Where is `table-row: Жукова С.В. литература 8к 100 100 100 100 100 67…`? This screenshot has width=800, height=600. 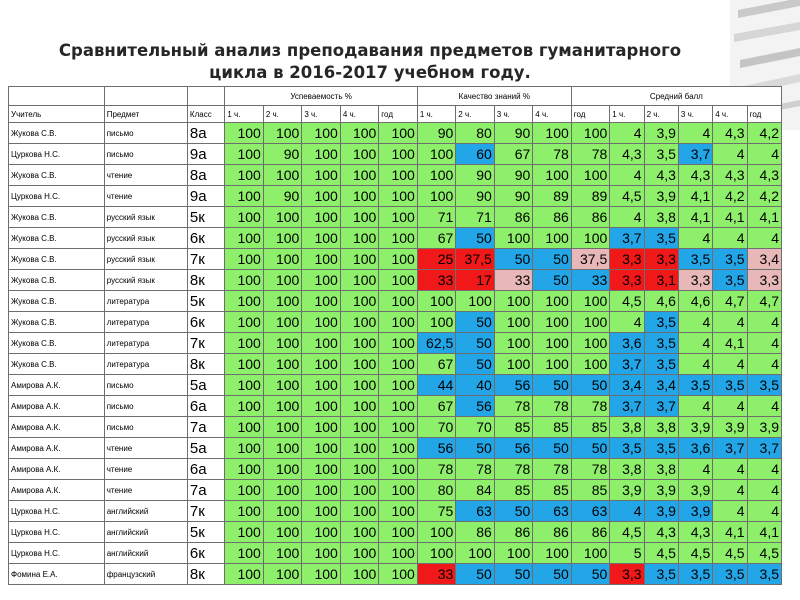 table-row: Жукова С.В. литература 8к 100 100 100 100 100 67… is located at coordinates (395, 364).